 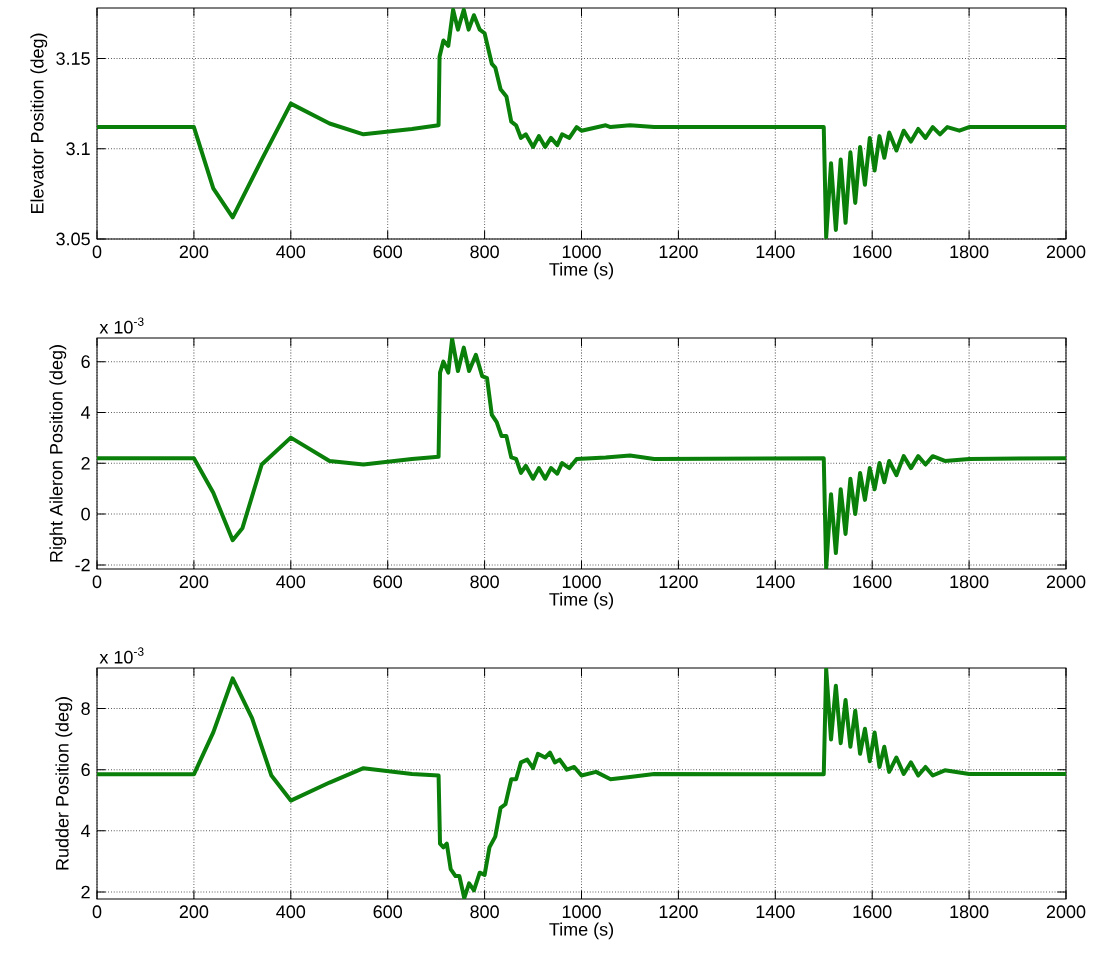 What do you see at coordinates (64, 783) in the screenshot?
I see `y-axis-title: Rudder Position (deg)` at bounding box center [64, 783].